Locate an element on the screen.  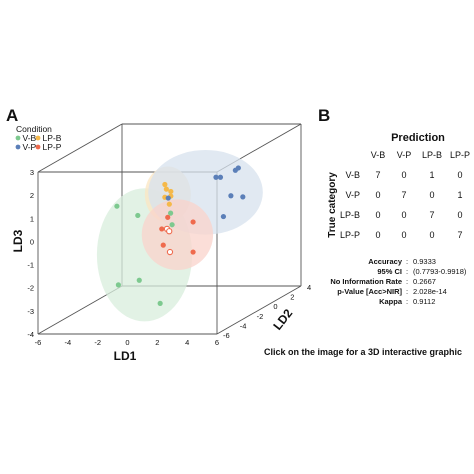
y-tick-label: 4 is located at coordinates (309, 287).